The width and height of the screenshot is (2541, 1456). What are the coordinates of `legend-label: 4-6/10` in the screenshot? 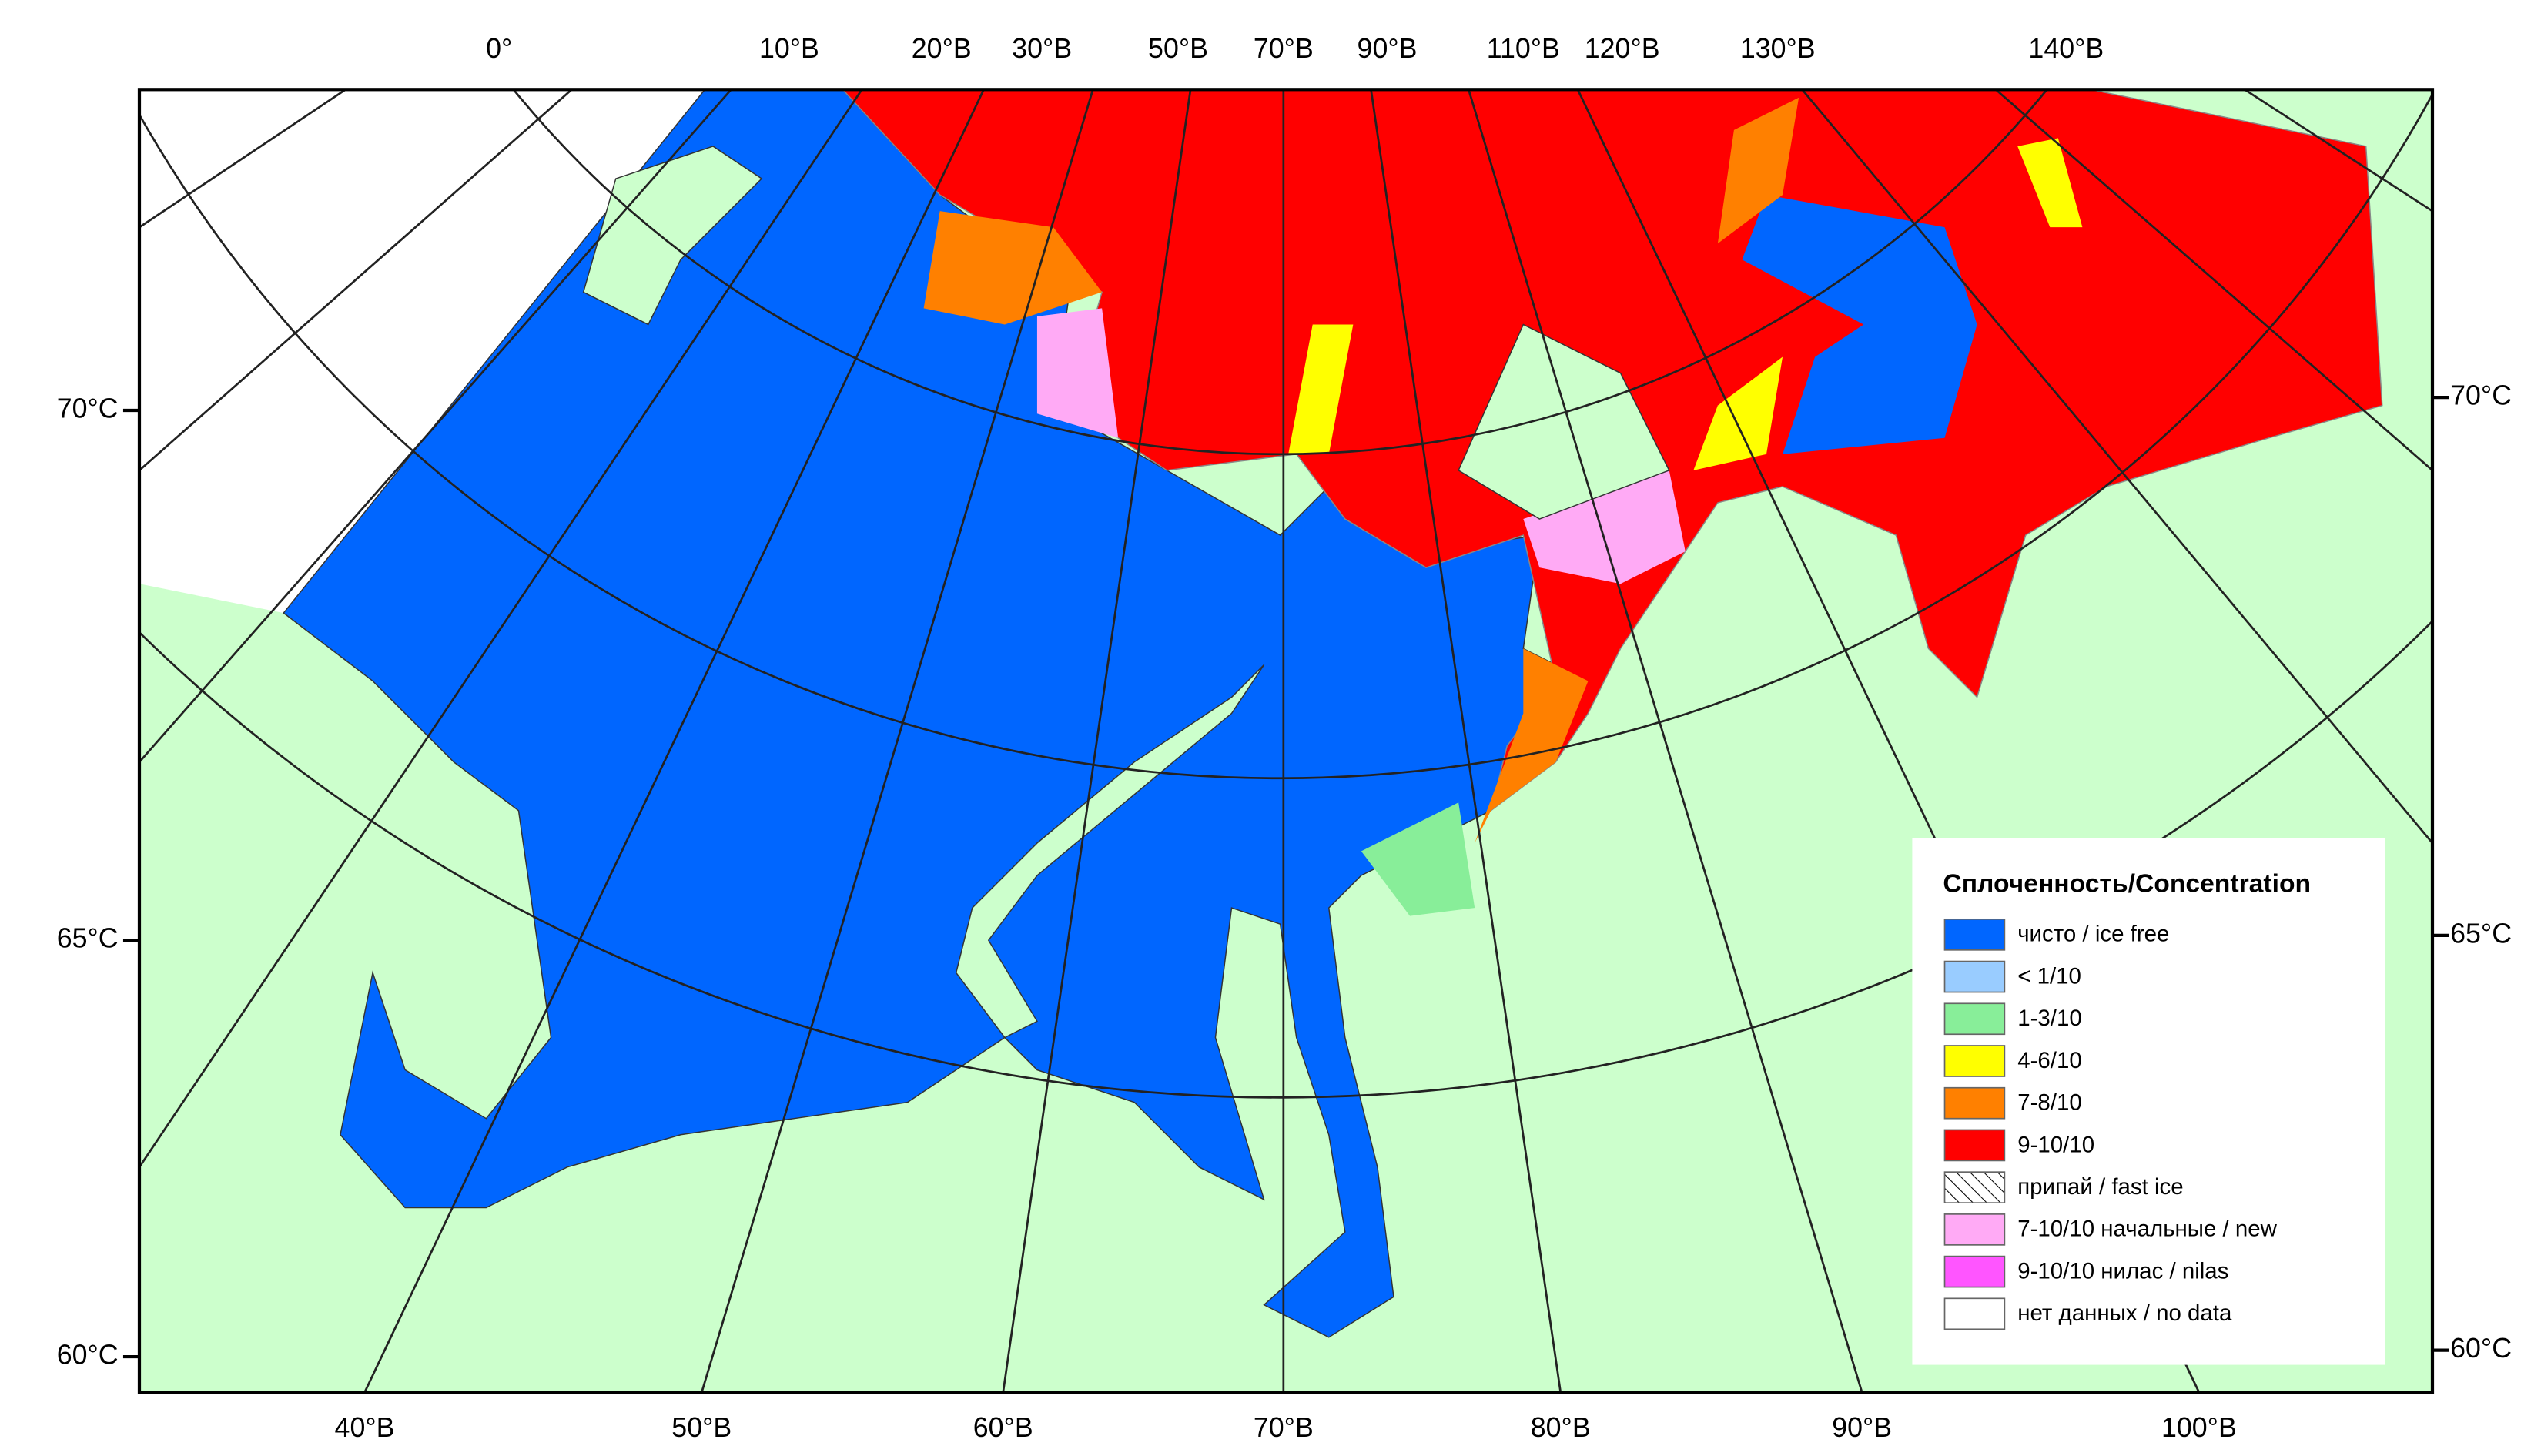 It's located at (2049, 1060).